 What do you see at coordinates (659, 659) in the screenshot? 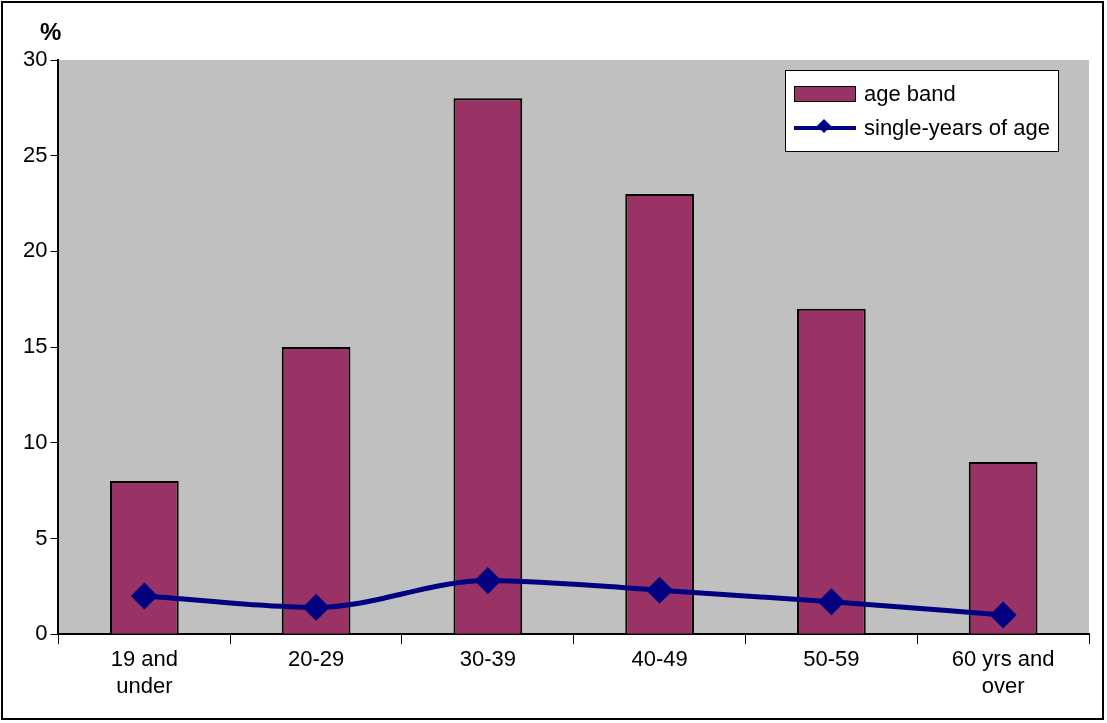
I see `x-tick-label: 40-49` at bounding box center [659, 659].